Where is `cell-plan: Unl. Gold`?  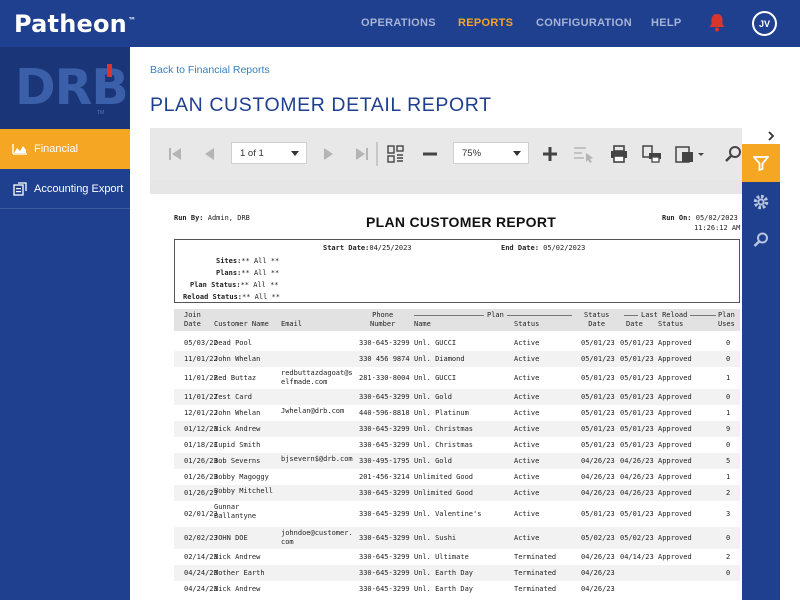
cell-plan: Unl. Gold is located at coordinates (433, 397).